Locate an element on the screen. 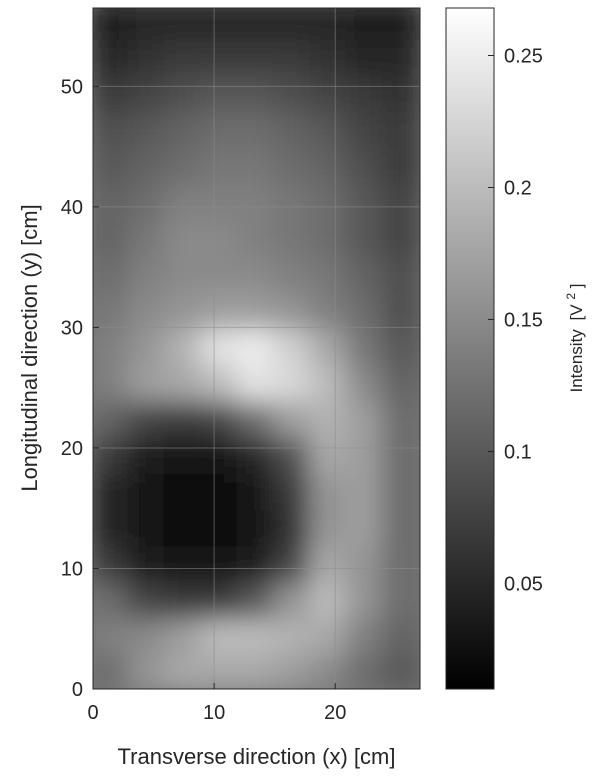 Image resolution: width=611 pixels, height=776 pixels. colorbar-unit-end: ] is located at coordinates (576, 286).